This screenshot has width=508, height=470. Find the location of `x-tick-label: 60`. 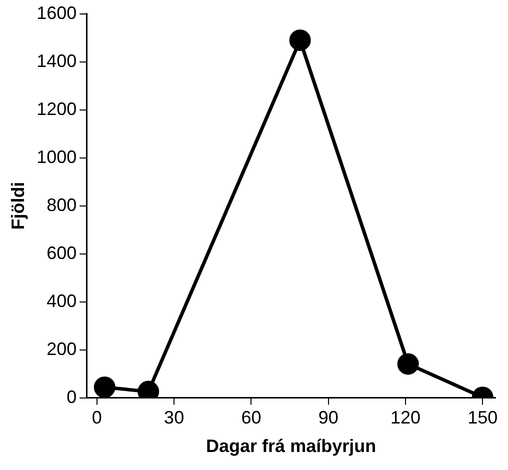

x-tick-label: 60 is located at coordinates (251, 418).